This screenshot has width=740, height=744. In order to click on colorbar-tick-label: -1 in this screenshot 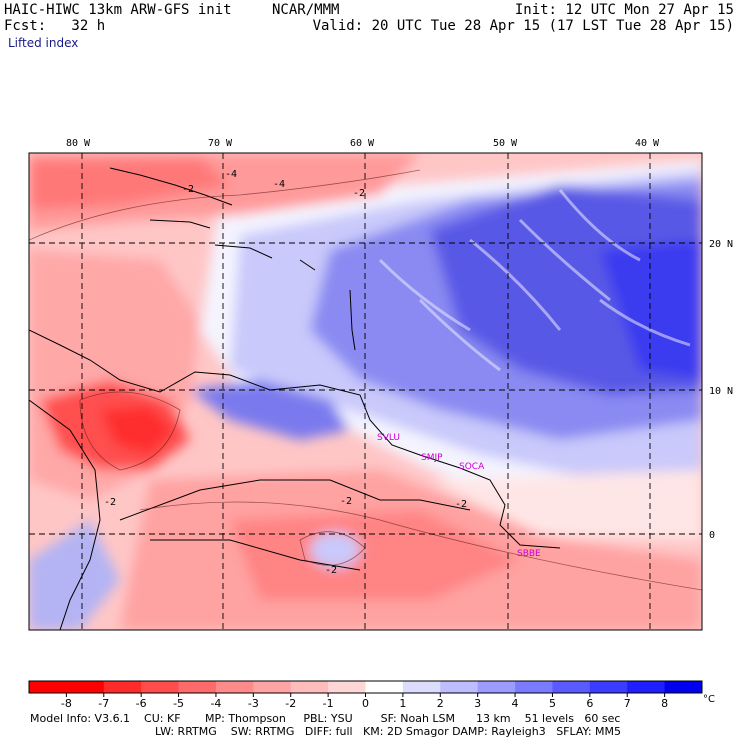, I will do `click(328, 703)`.